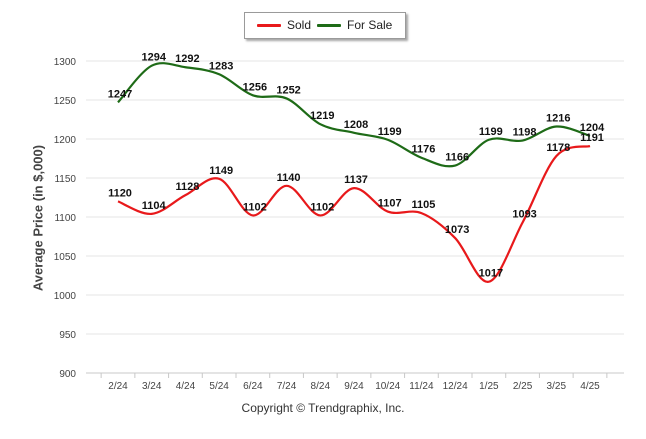 This screenshot has width=646, height=439. Describe the element at coordinates (557, 386) in the screenshot. I see `x-tick-label: 3/25` at that location.